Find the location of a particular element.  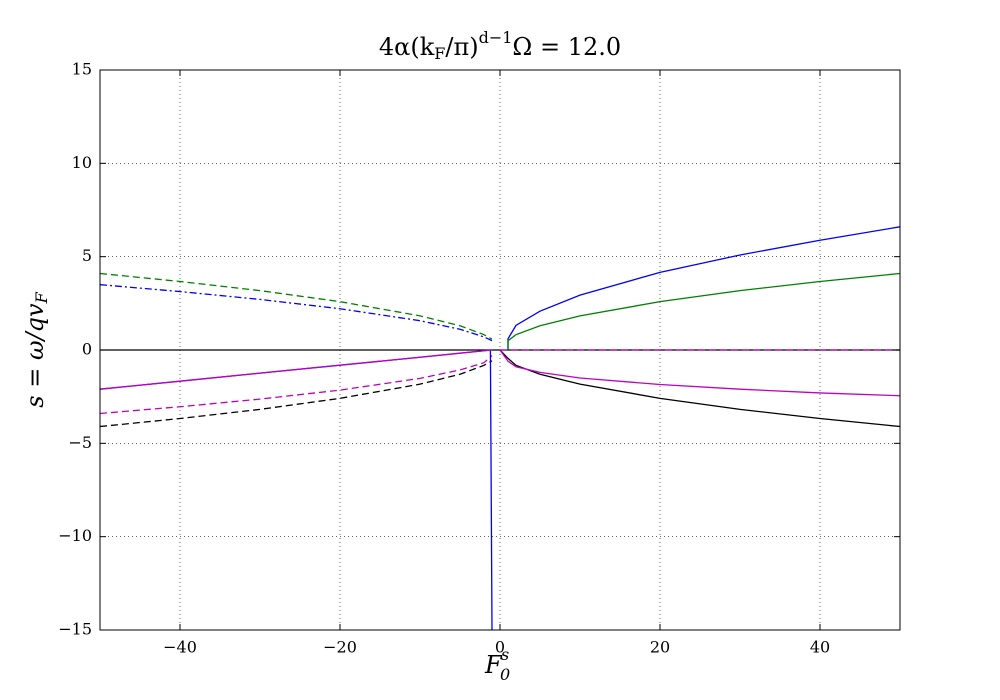

x-tick-label: 20 is located at coordinates (660, 647).